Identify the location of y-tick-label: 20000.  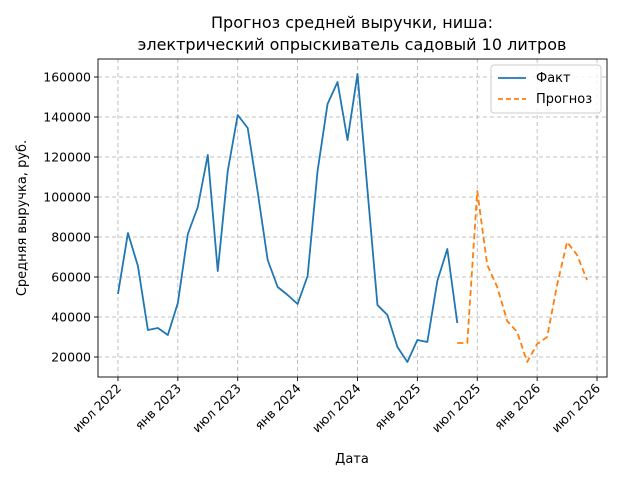
(71, 357).